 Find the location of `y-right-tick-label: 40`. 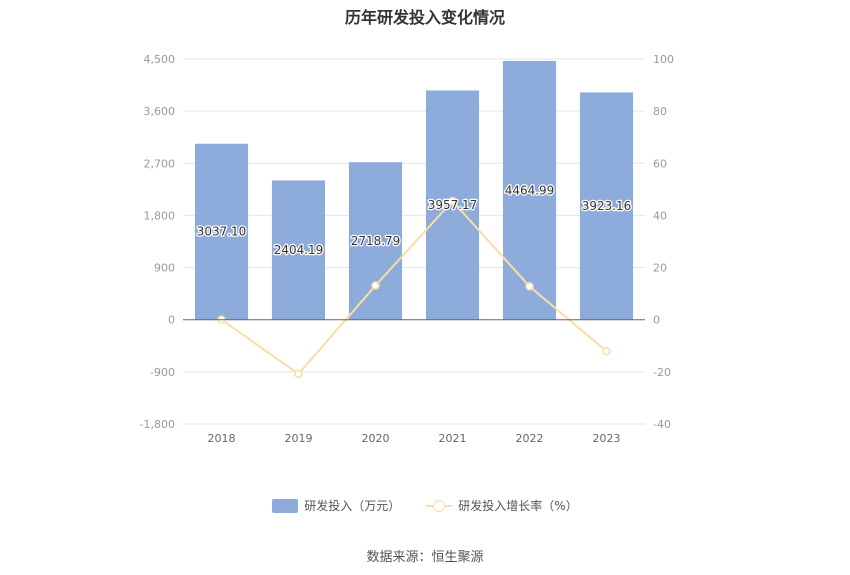

y-right-tick-label: 40 is located at coordinates (660, 215).